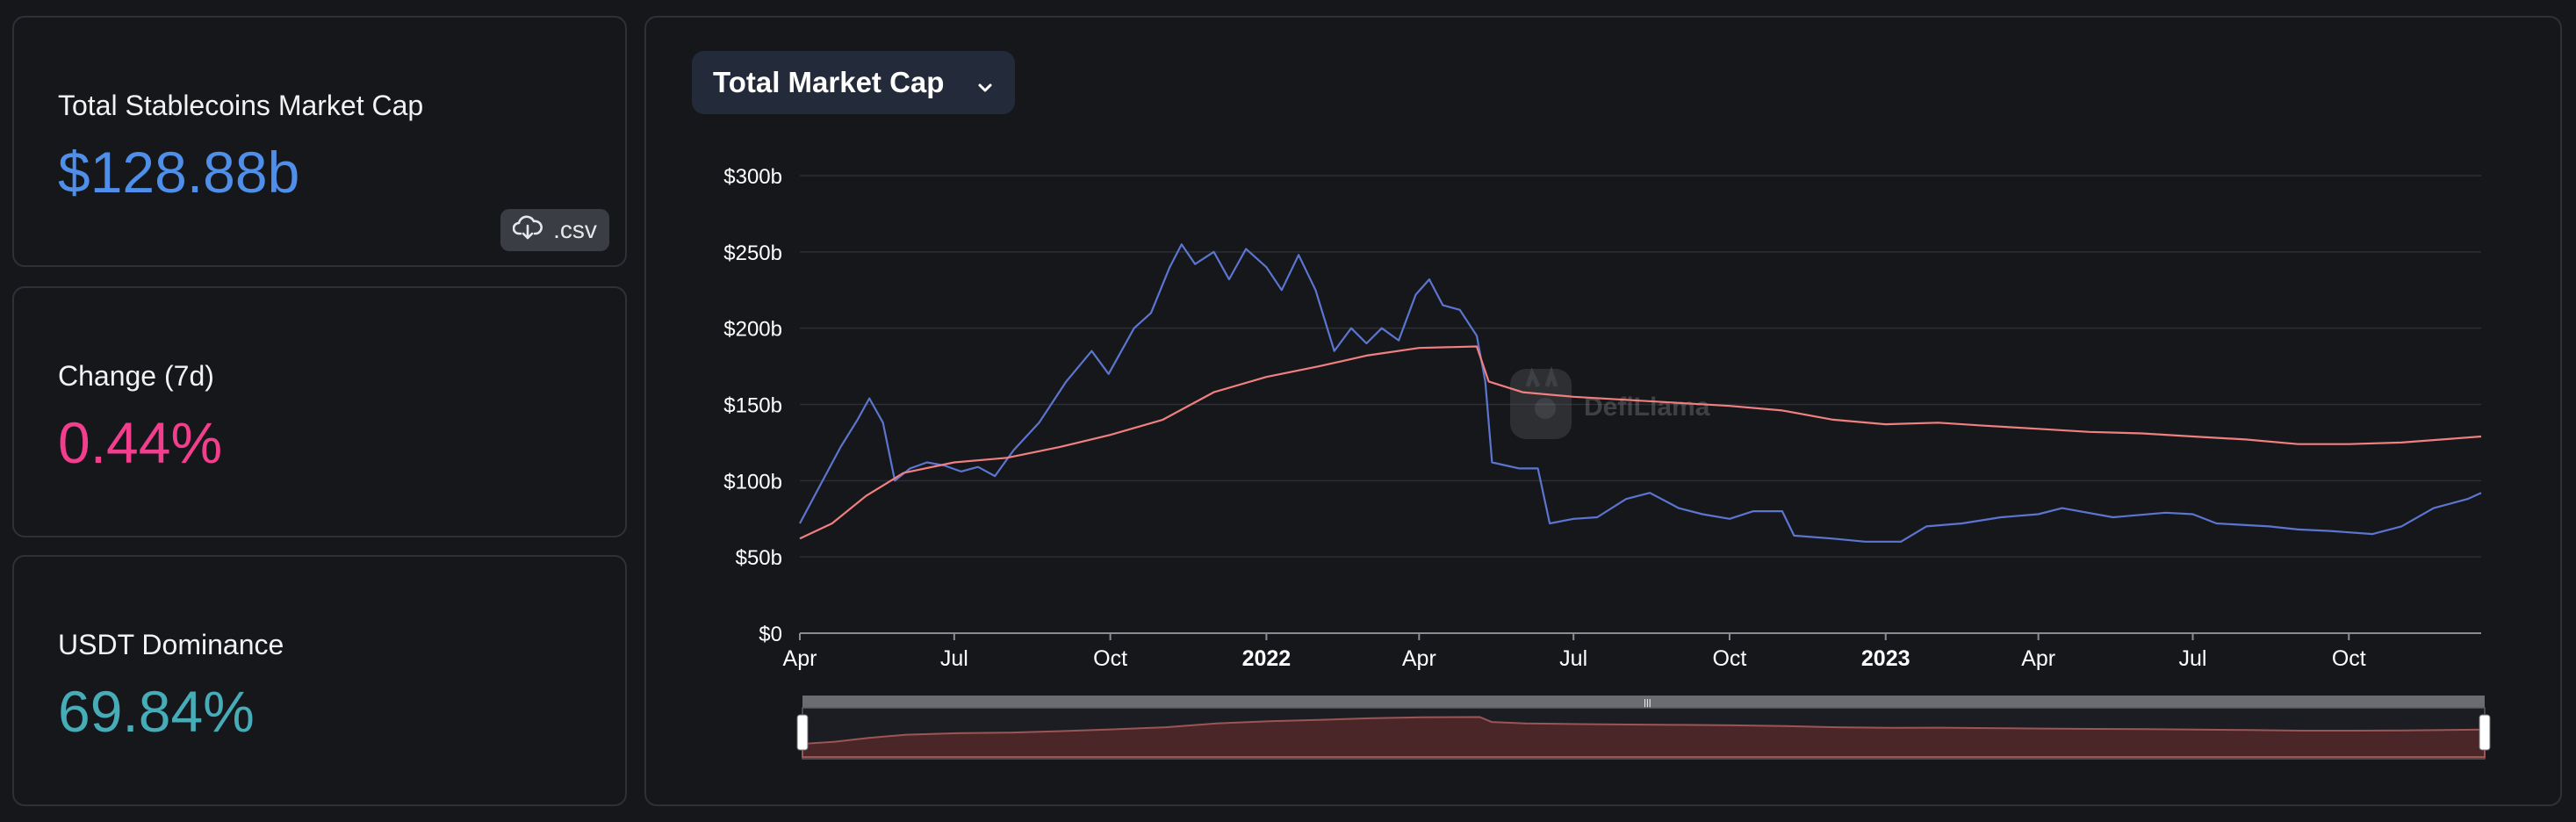 The height and width of the screenshot is (822, 2576). I want to click on y-tick-label: $200b, so click(752, 330).